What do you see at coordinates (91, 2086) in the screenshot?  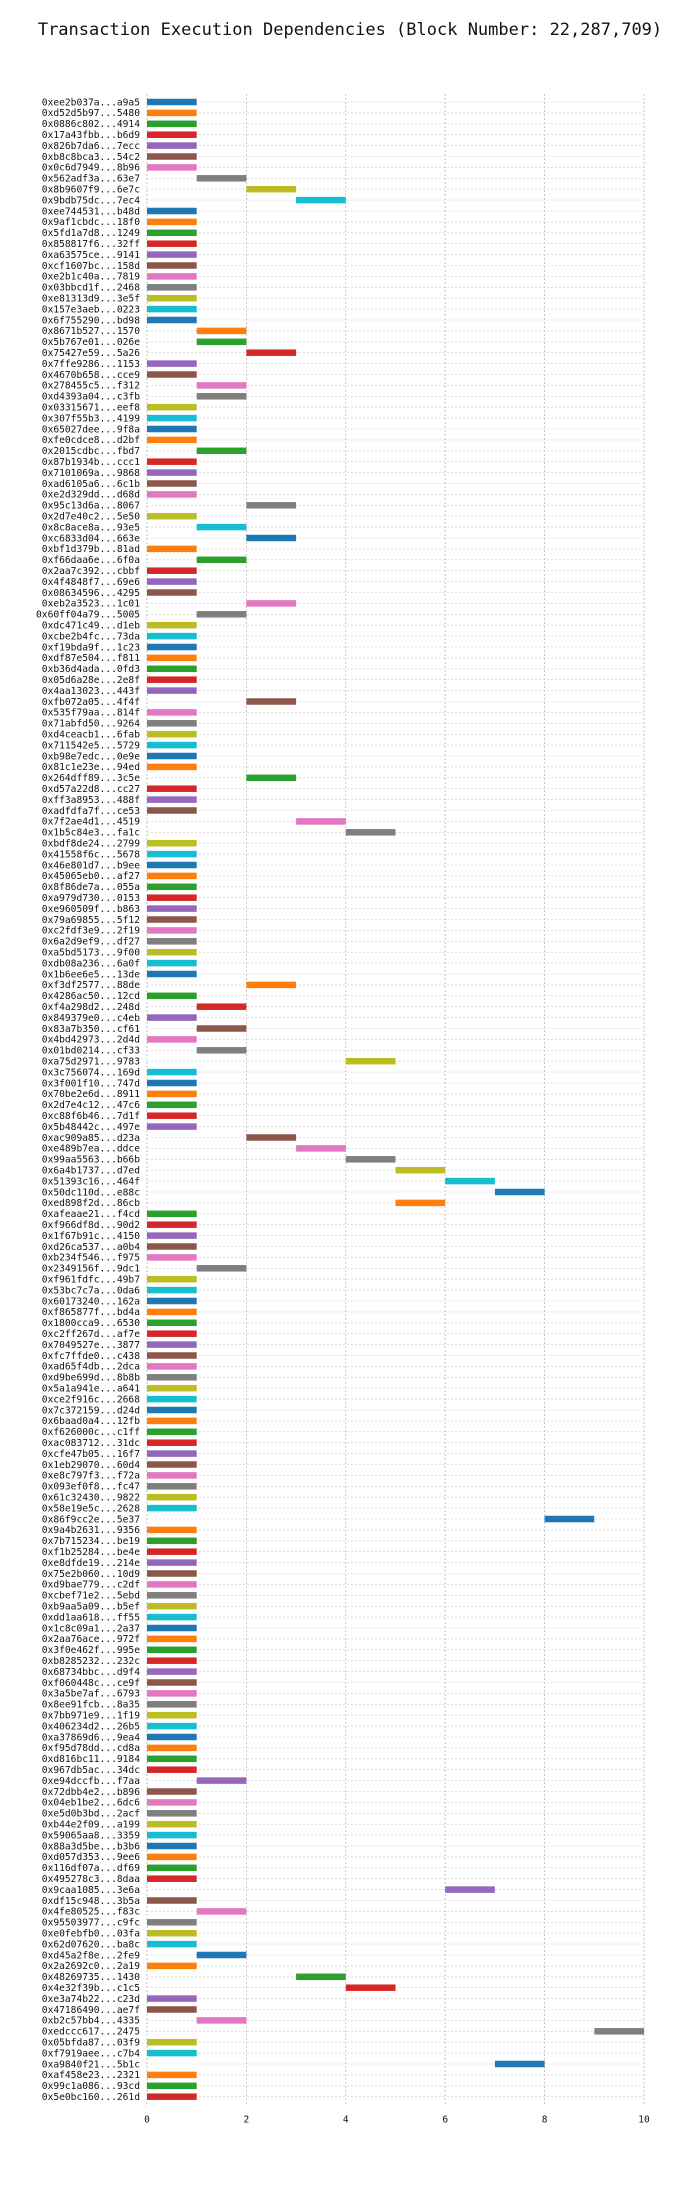 I see `y-tick-label: 0x99c1a086...93cd` at bounding box center [91, 2086].